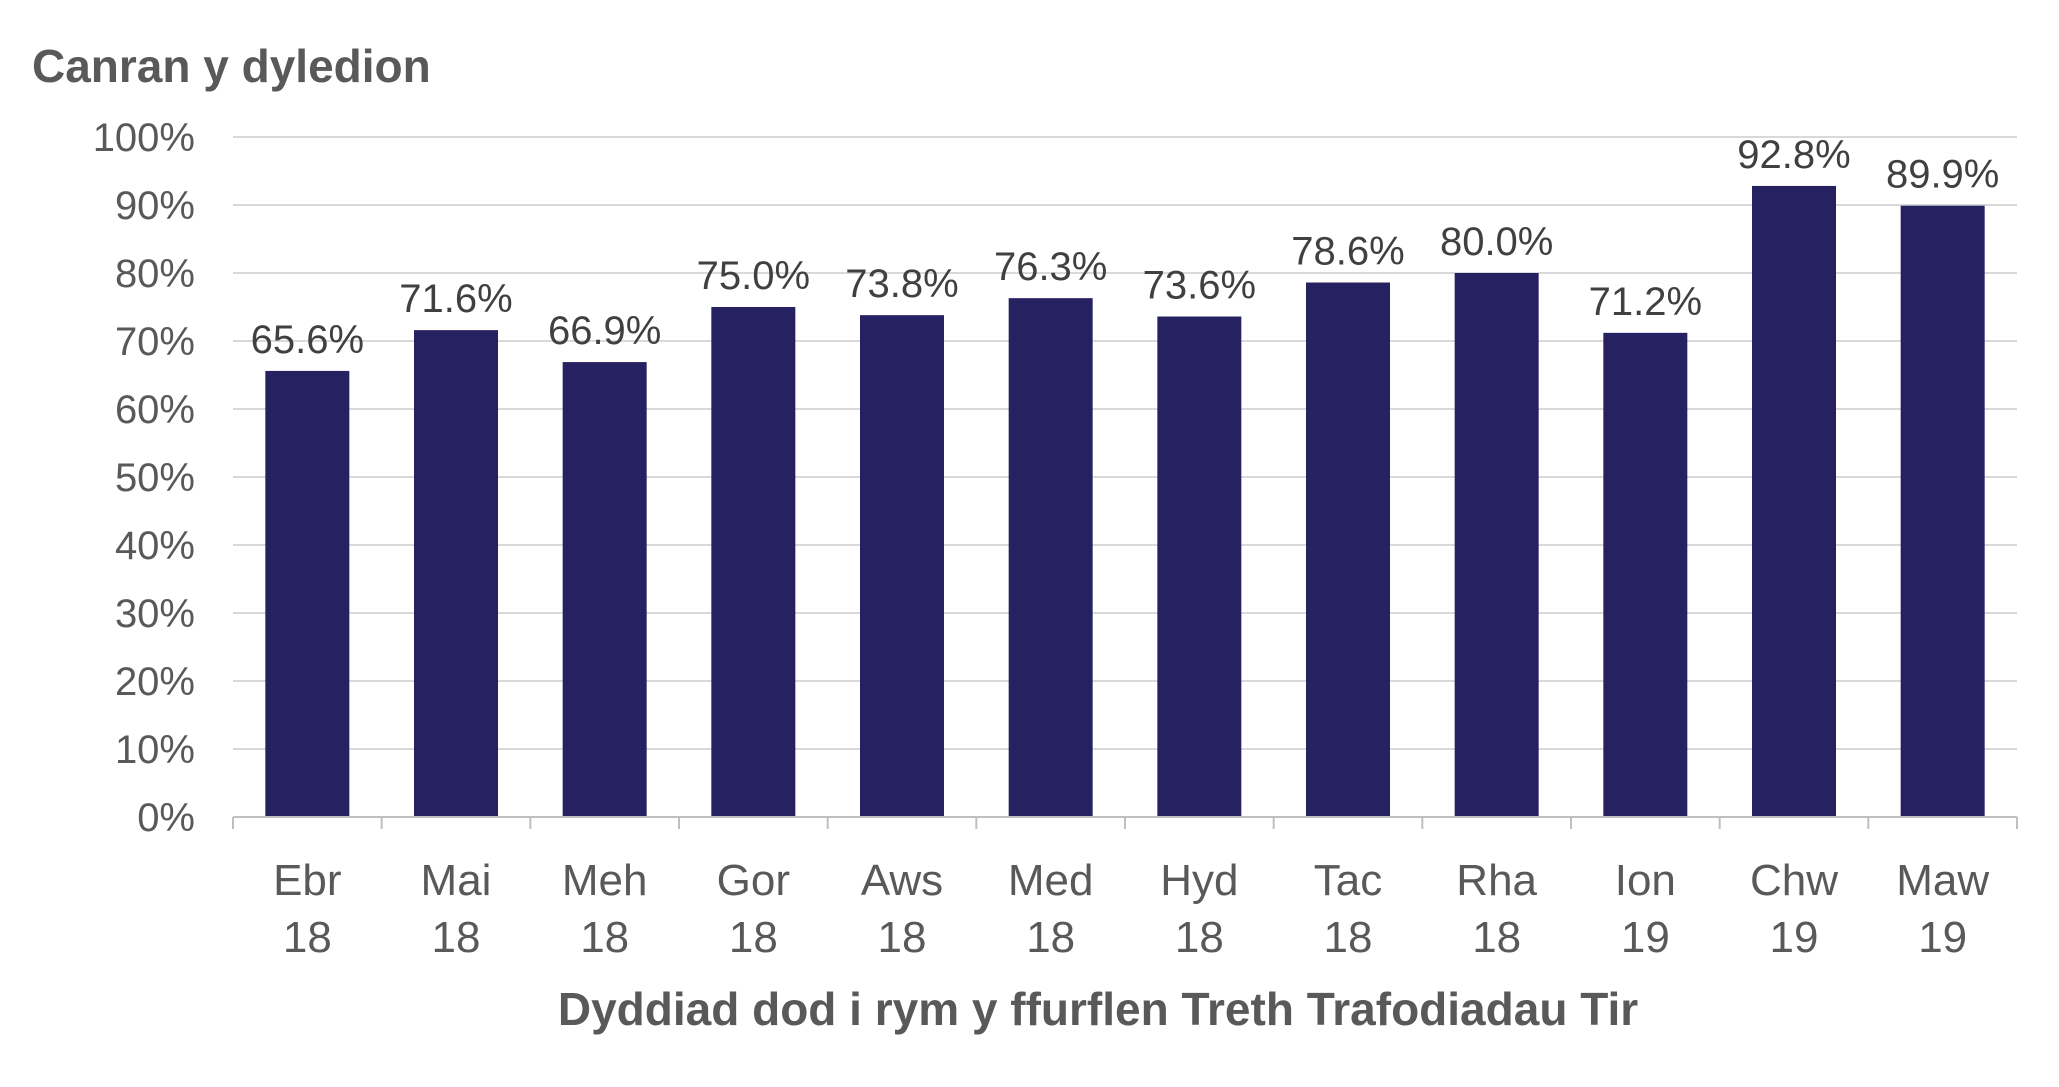  What do you see at coordinates (1050, 267) in the screenshot?
I see `data-label: 76.3%` at bounding box center [1050, 267].